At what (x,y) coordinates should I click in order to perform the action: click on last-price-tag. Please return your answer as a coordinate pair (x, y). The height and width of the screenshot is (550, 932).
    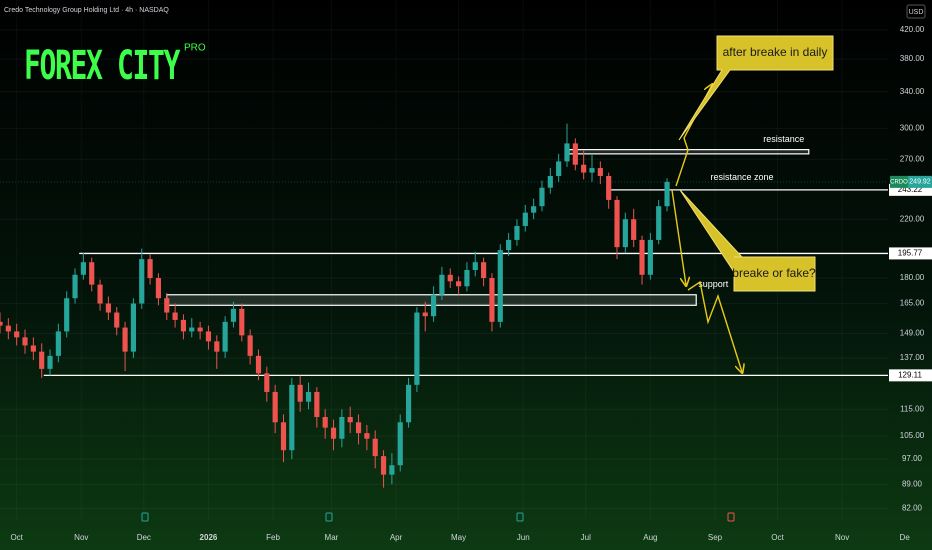
    Looking at the image, I should click on (920, 181).